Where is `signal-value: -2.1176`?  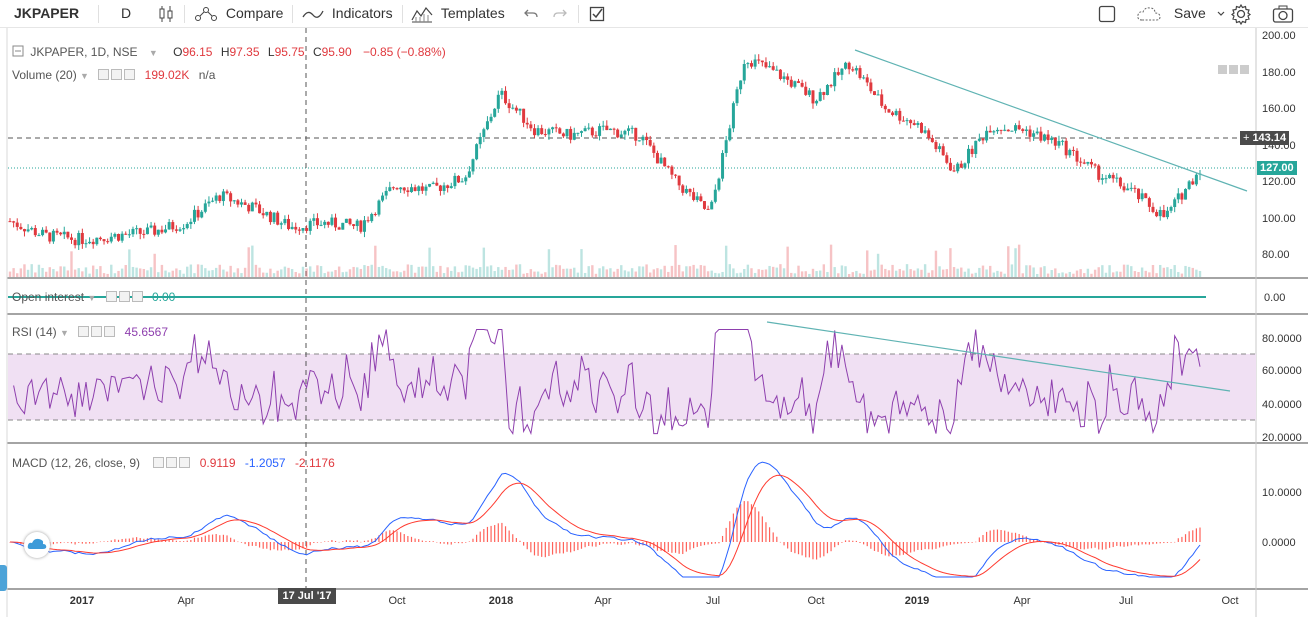
signal-value: -2.1176 is located at coordinates (314, 463).